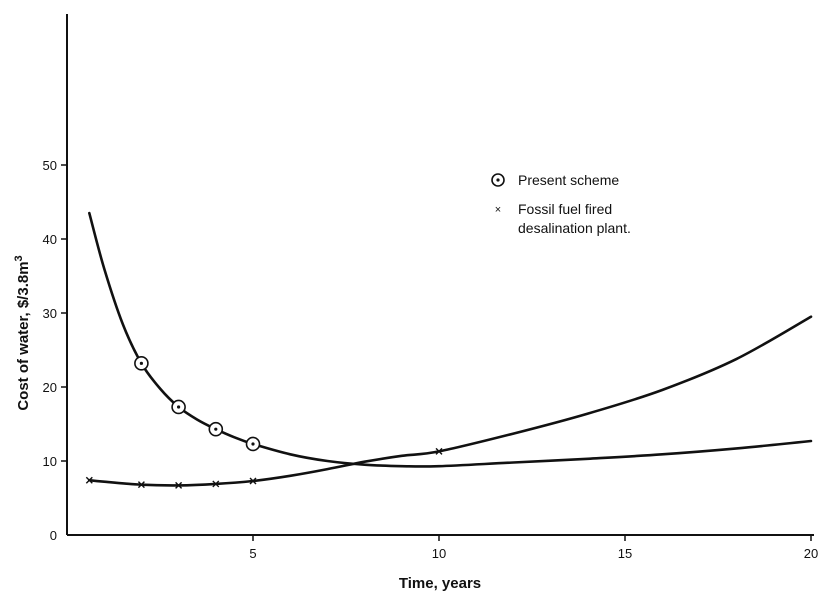 The width and height of the screenshot is (819, 595). I want to click on y-tick-label: 30, so click(50, 313).